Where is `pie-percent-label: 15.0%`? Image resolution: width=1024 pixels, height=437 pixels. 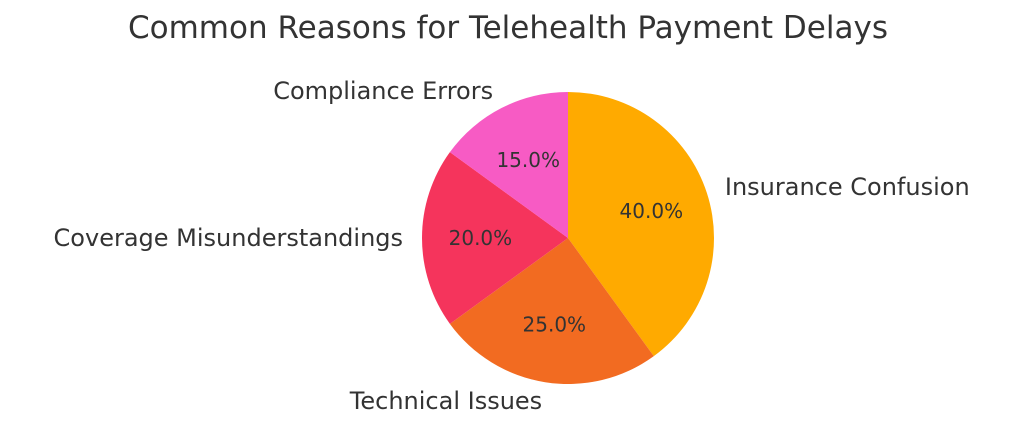 pie-percent-label: 15.0% is located at coordinates (528, 160).